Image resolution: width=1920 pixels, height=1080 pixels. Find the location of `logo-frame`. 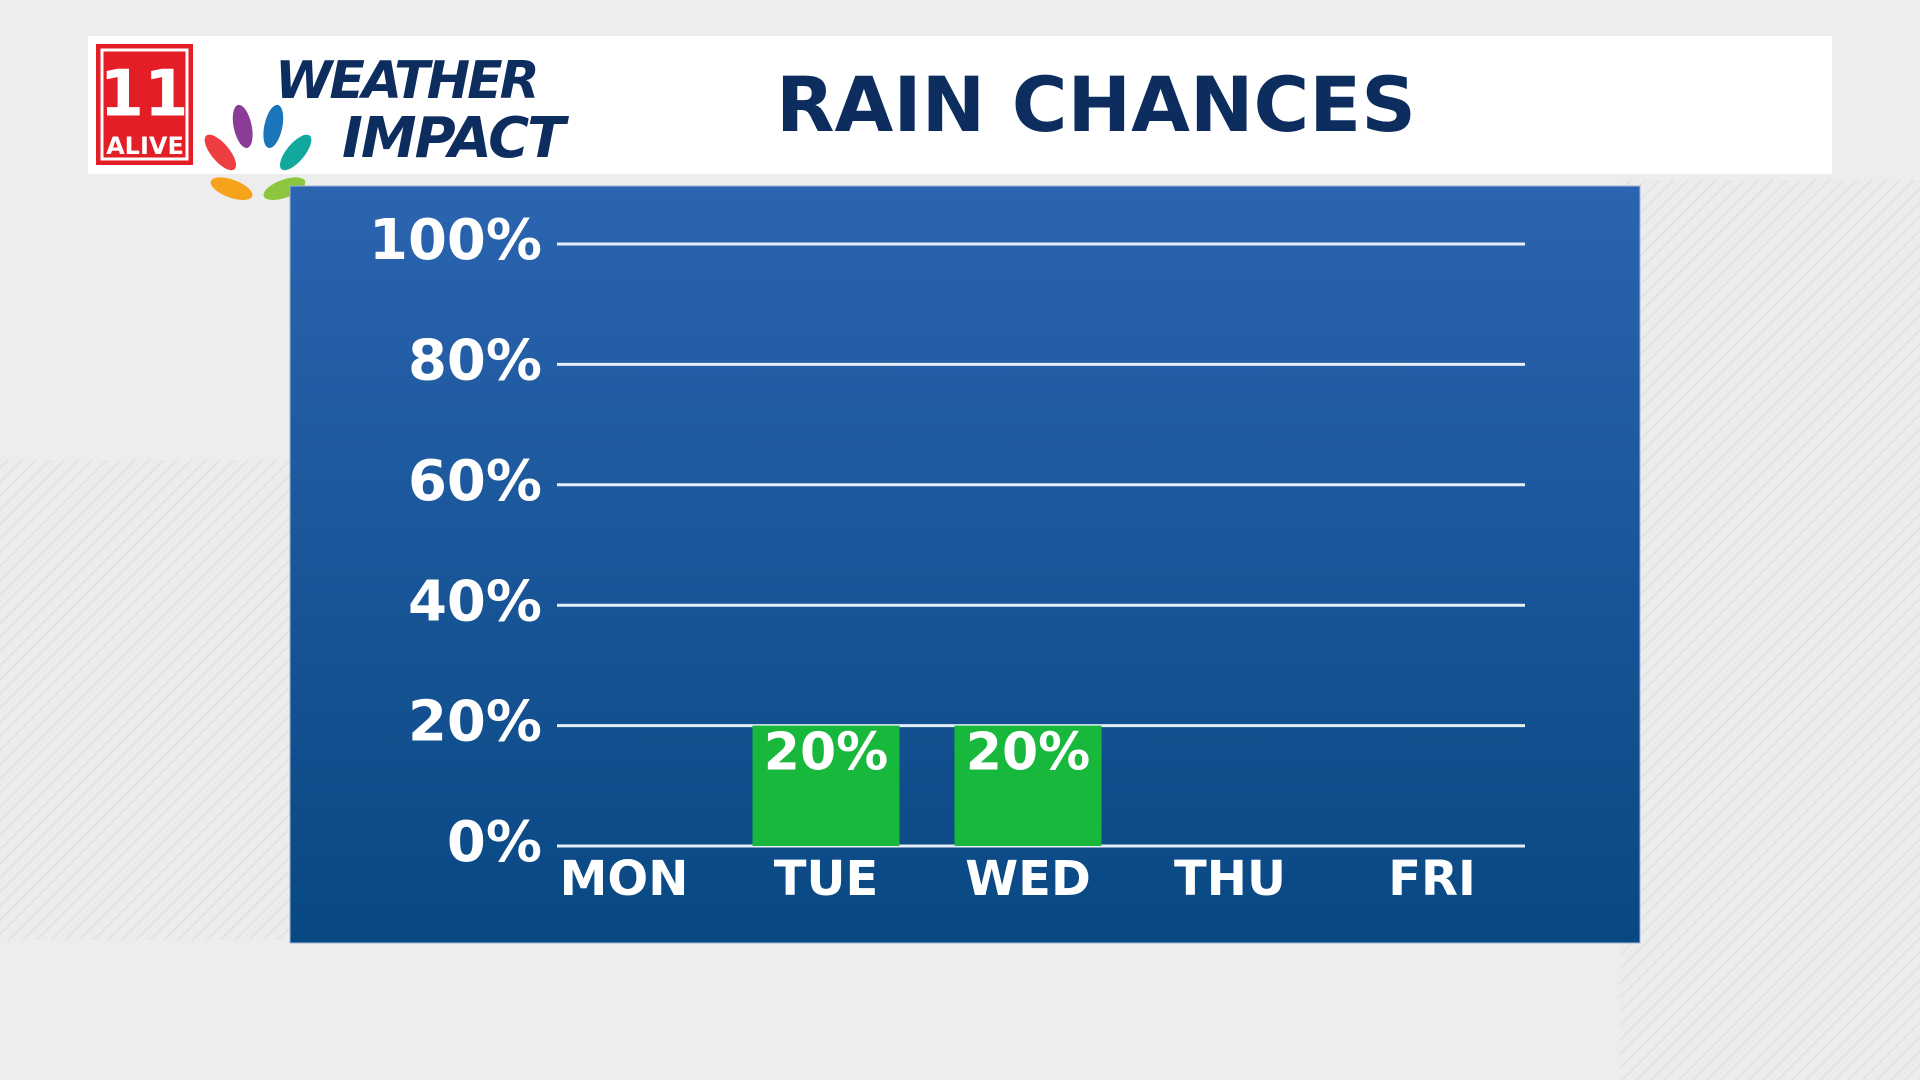

logo-frame is located at coordinates (144, 104).